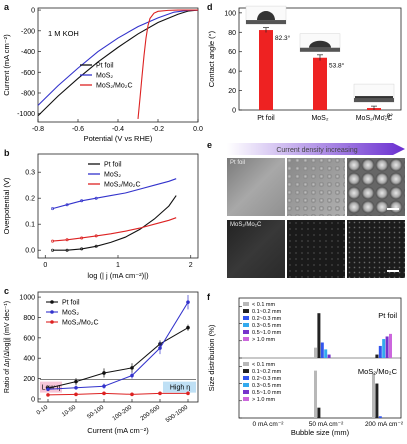 This screenshot has width=407, height=444. Describe the element at coordinates (118, 275) in the screenshot. I see `x-axis-label: log (| j (mA cm⁻²)|)` at that location.